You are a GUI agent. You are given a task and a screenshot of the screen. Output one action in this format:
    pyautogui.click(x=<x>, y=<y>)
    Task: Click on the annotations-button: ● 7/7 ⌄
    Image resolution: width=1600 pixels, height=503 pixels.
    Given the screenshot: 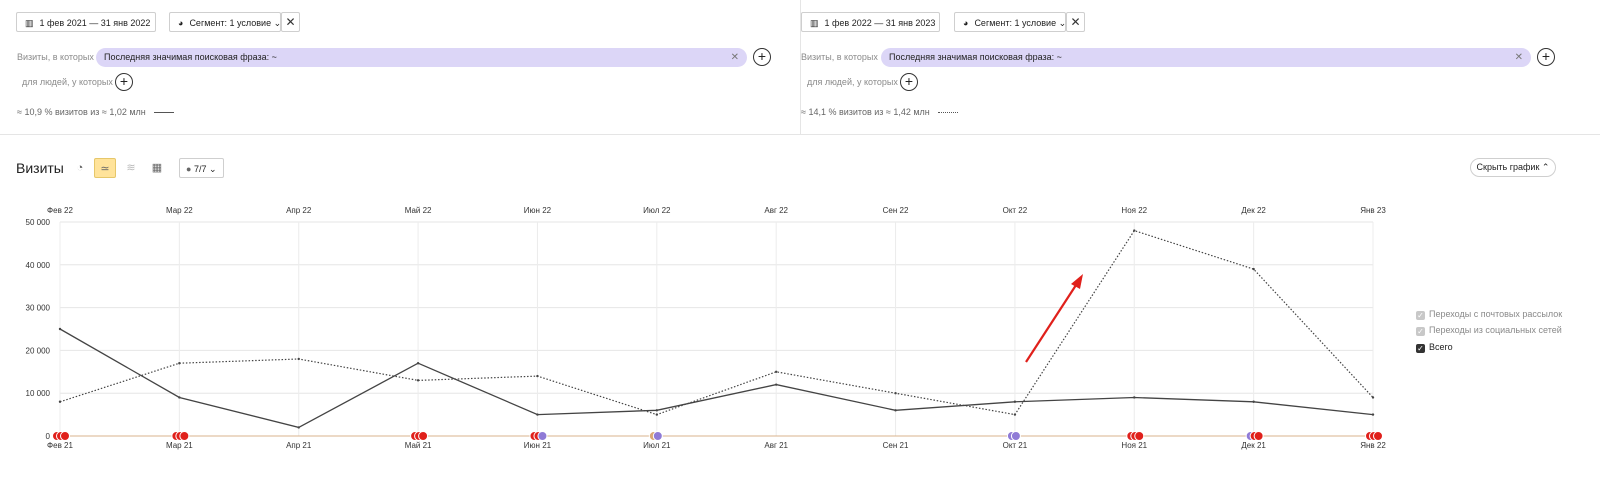 What is the action you would take?
    pyautogui.click(x=201, y=168)
    